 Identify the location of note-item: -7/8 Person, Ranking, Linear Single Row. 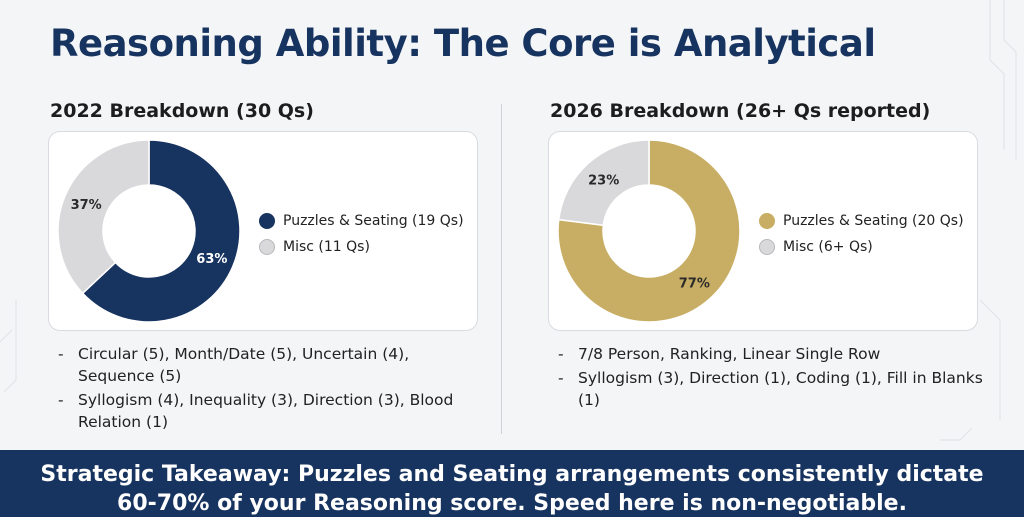
(768, 354).